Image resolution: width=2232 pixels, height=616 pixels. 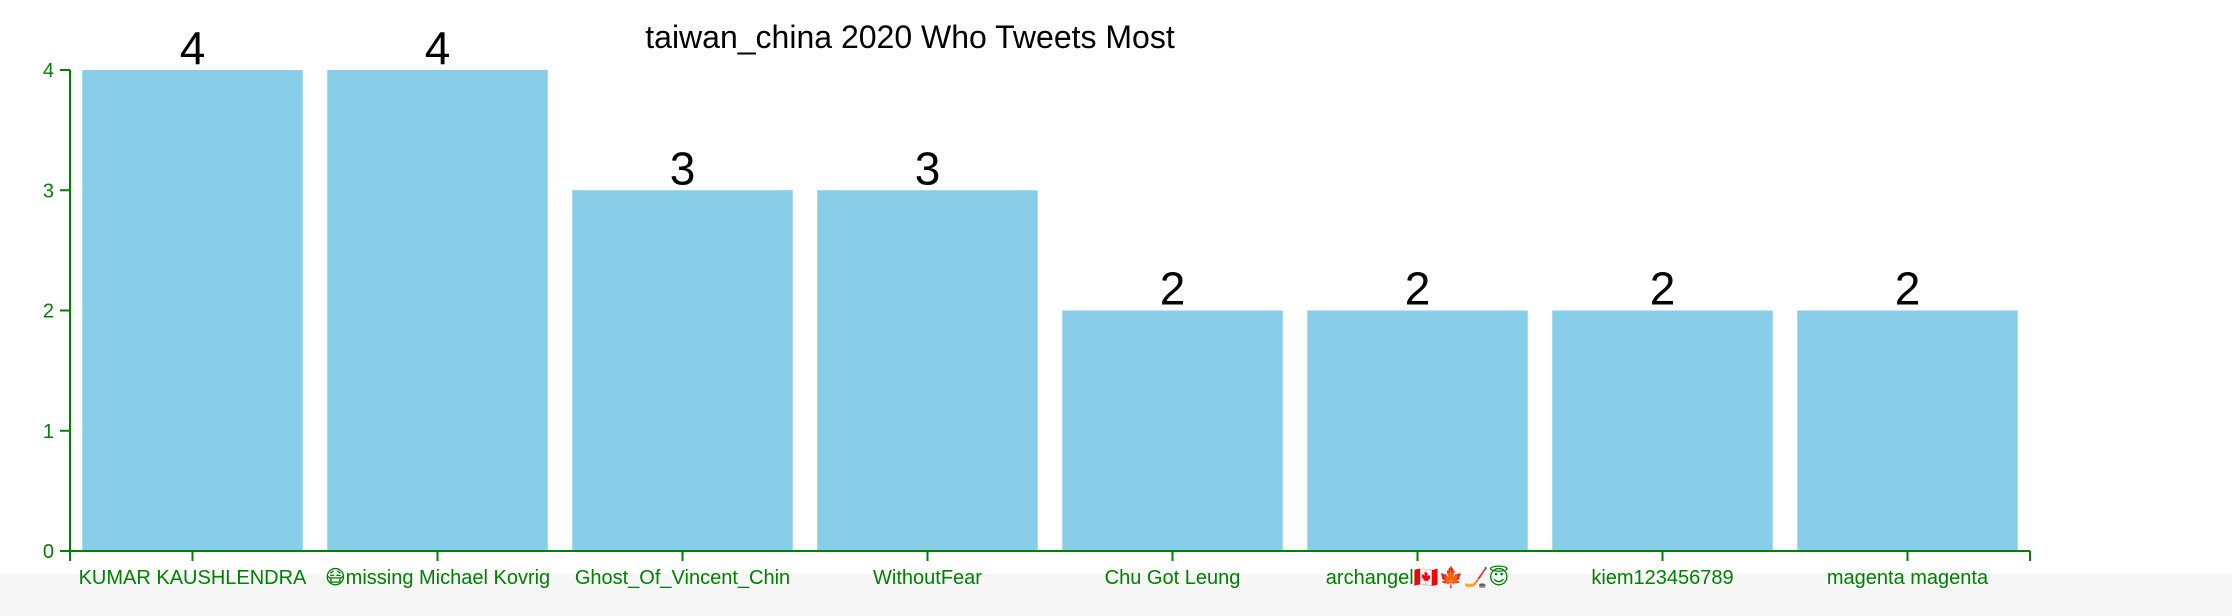 What do you see at coordinates (48, 191) in the screenshot?
I see `y-tick-label: 3` at bounding box center [48, 191].